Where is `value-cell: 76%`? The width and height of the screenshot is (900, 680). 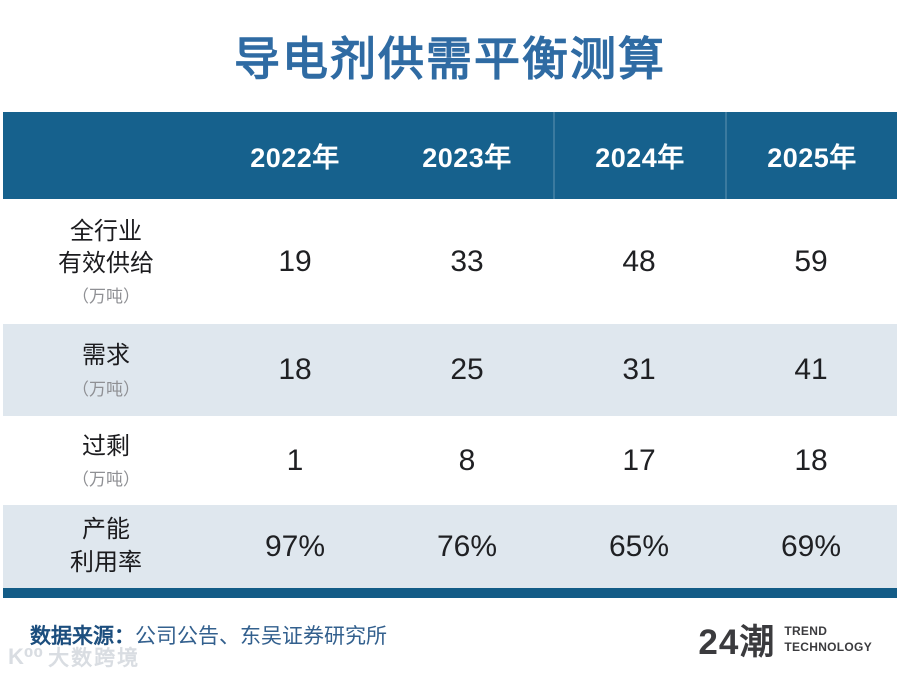 value-cell: 76% is located at coordinates (467, 546).